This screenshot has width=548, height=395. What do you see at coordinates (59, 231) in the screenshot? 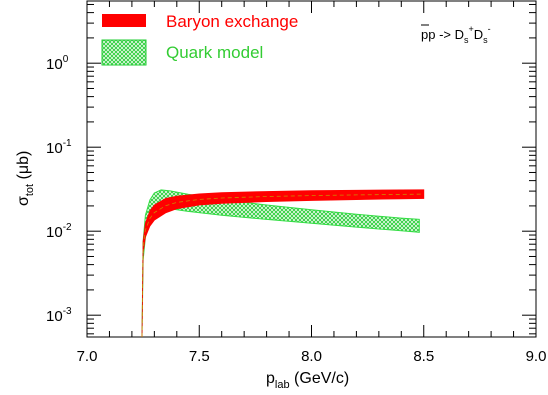
I see `y-tick-label: 10⁻²` at bounding box center [59, 231].